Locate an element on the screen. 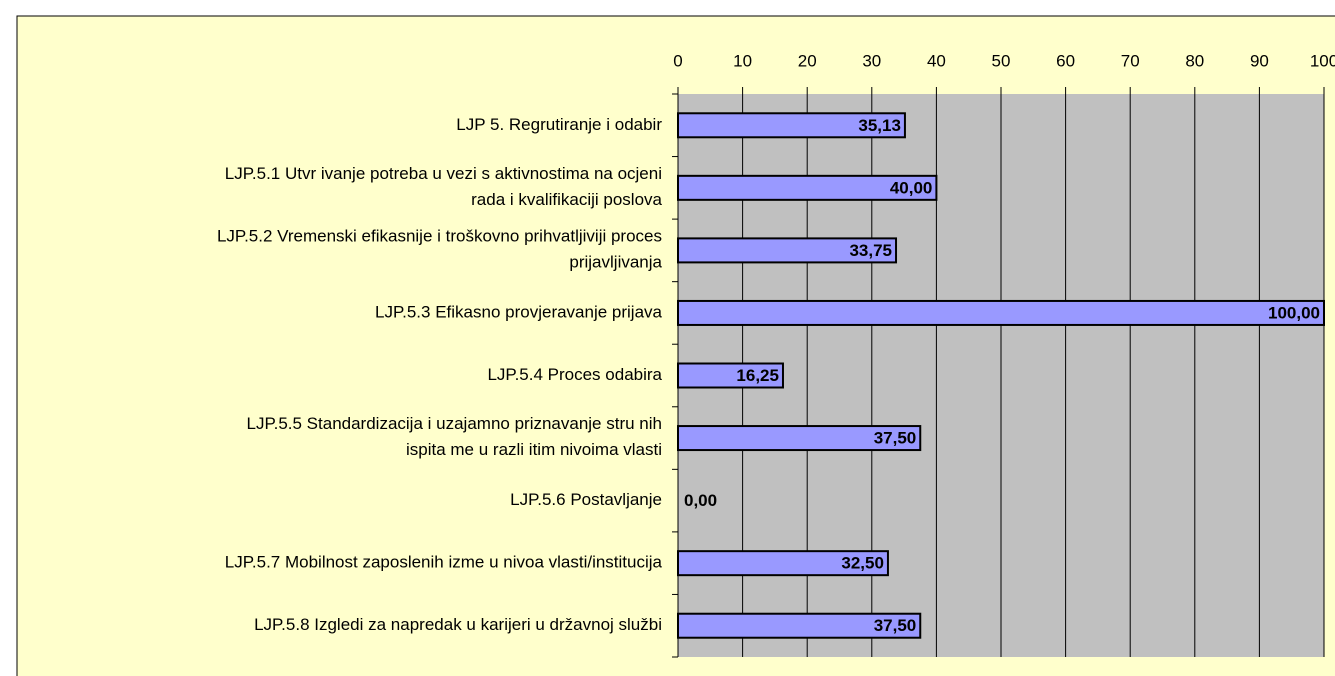 The width and height of the screenshot is (1335, 676). value-label: 16,25 is located at coordinates (757, 375).